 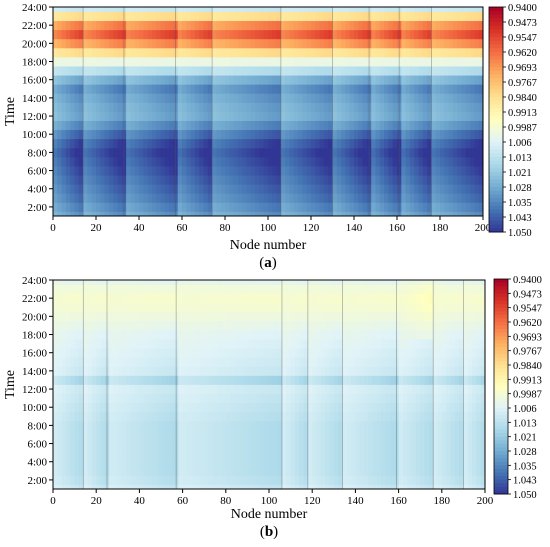 What do you see at coordinates (520, 173) in the screenshot?
I see `colorbar-tick-label: 1.021` at bounding box center [520, 173].